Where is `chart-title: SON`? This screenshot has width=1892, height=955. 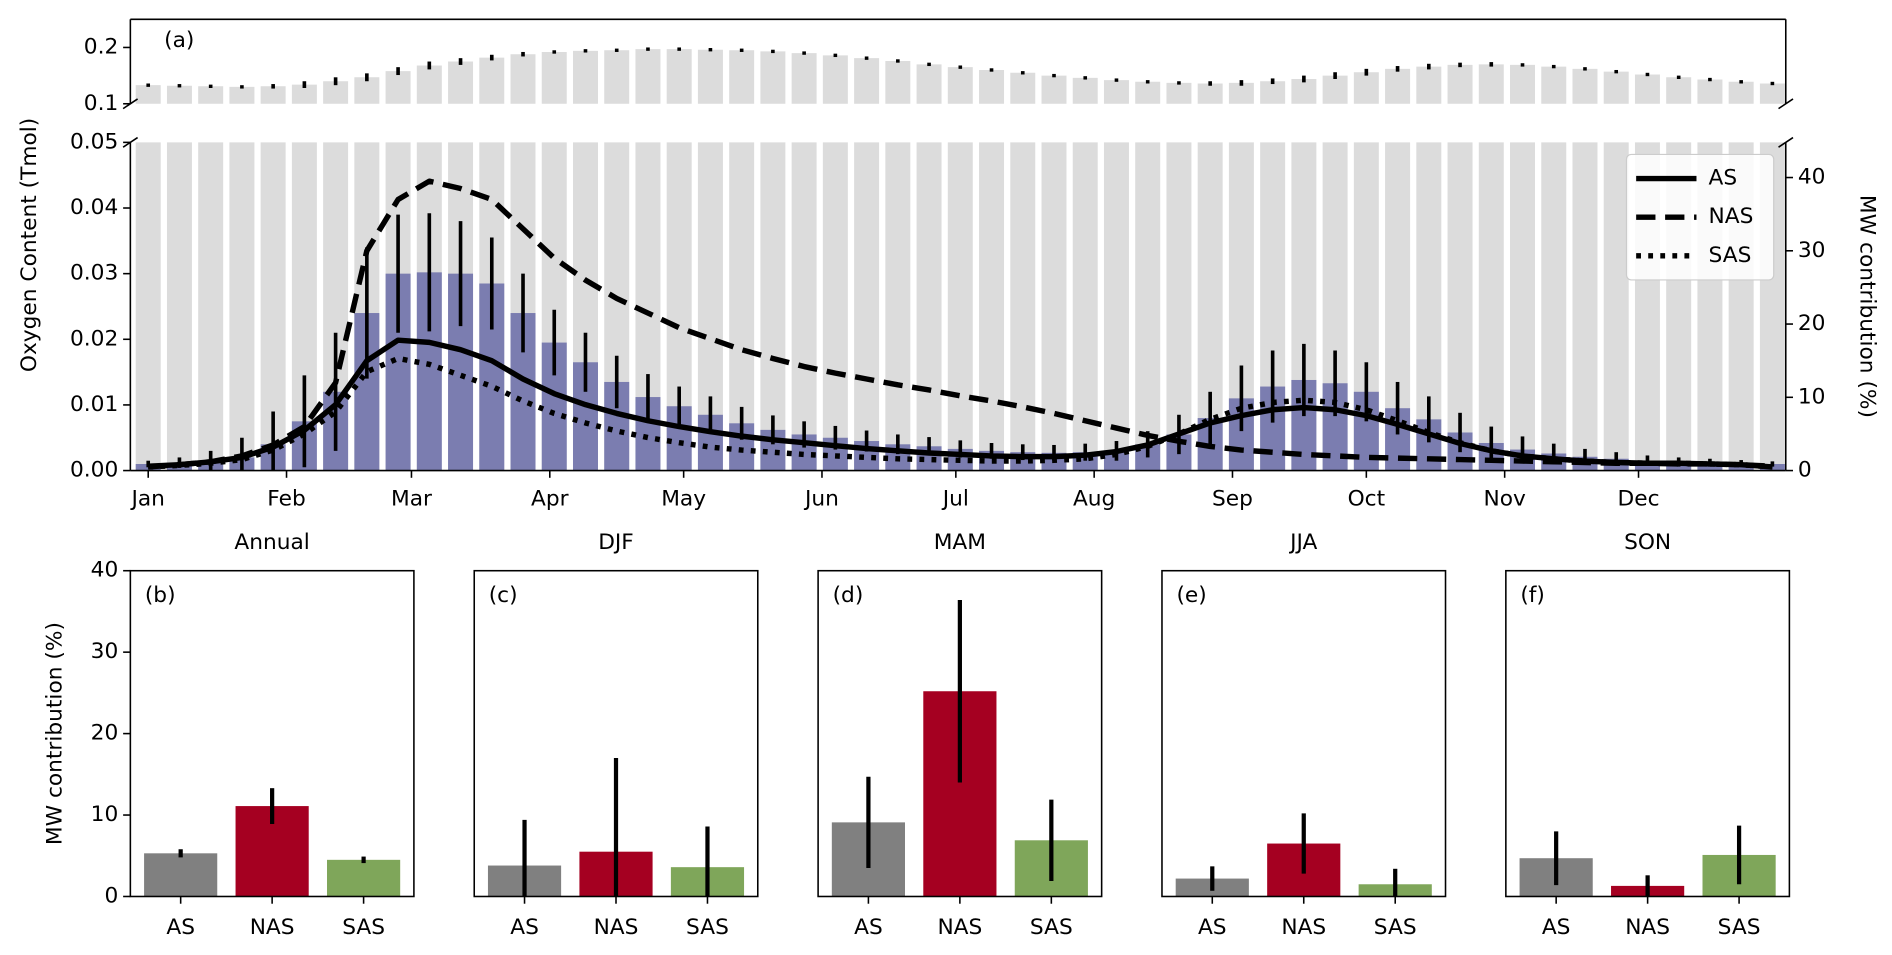 chart-title: SON is located at coordinates (1647, 542).